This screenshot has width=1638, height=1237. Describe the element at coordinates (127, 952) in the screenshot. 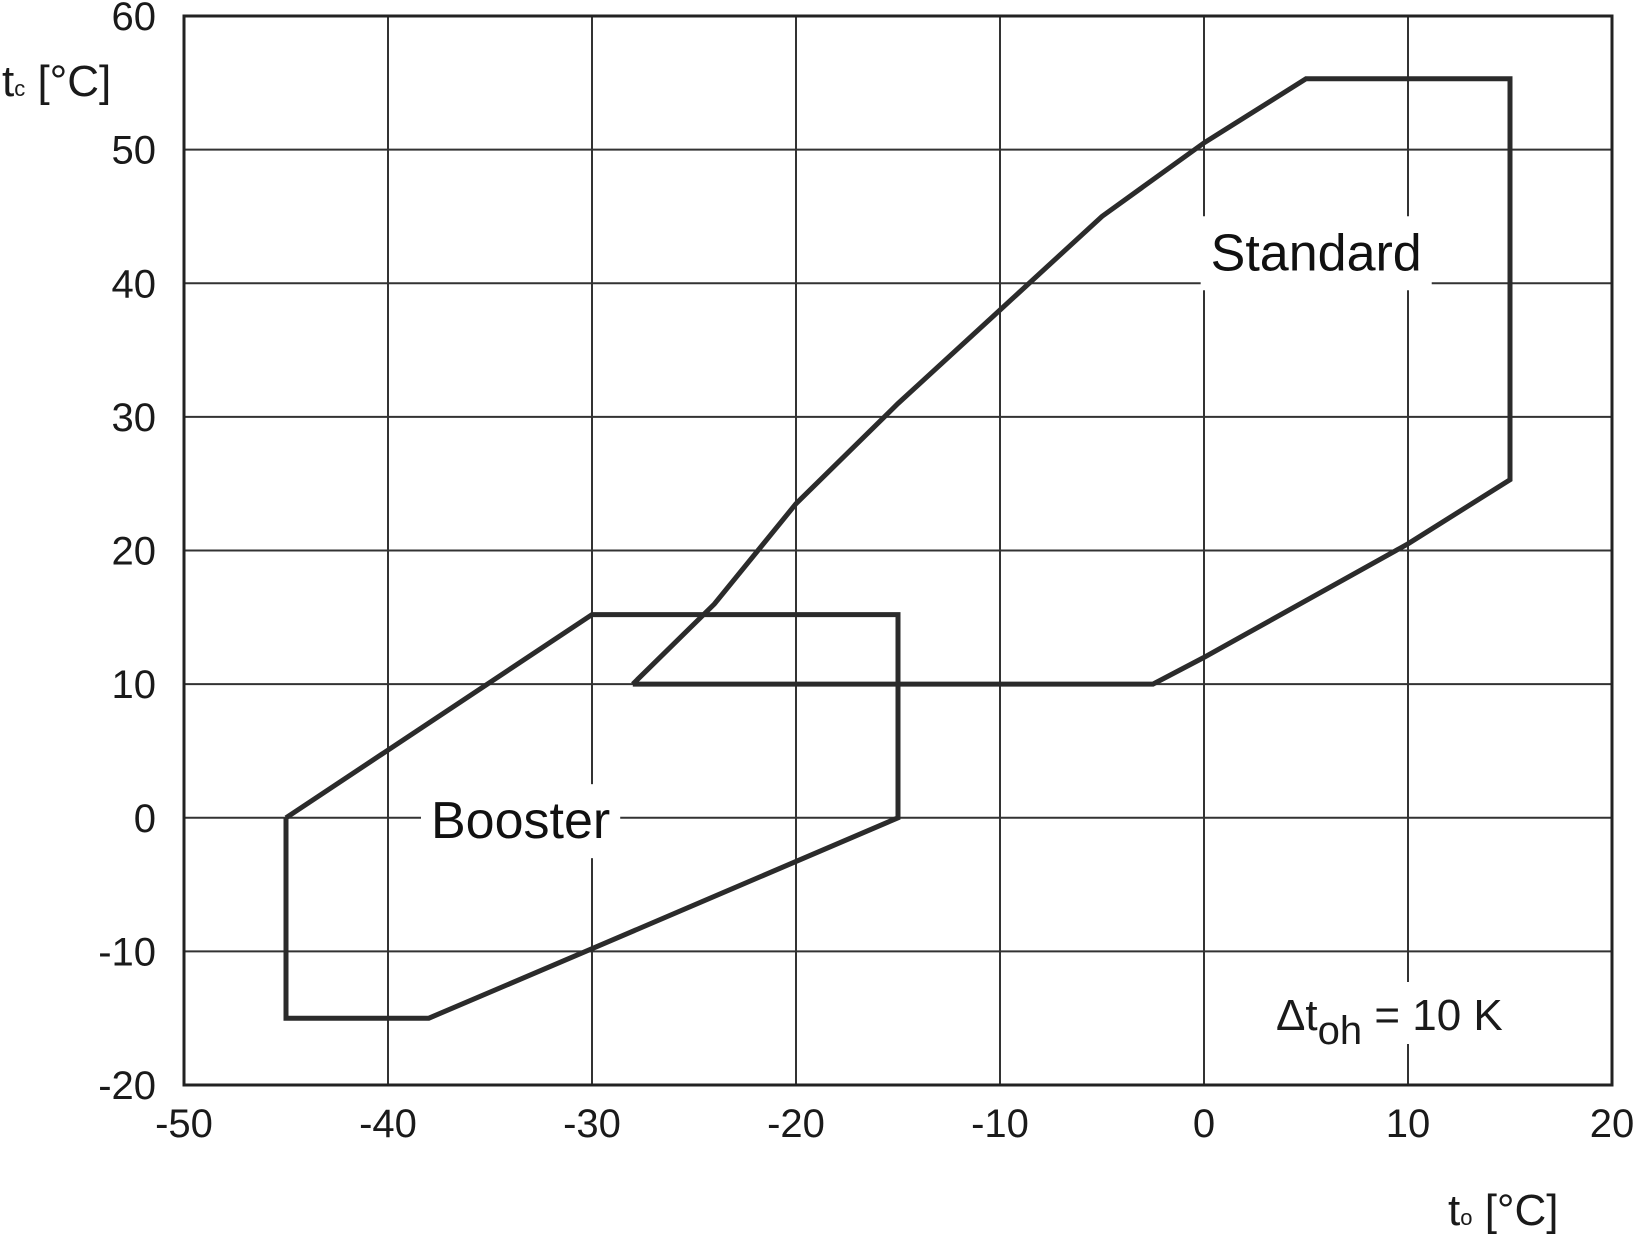

I see `y-tick-label: -10` at that location.